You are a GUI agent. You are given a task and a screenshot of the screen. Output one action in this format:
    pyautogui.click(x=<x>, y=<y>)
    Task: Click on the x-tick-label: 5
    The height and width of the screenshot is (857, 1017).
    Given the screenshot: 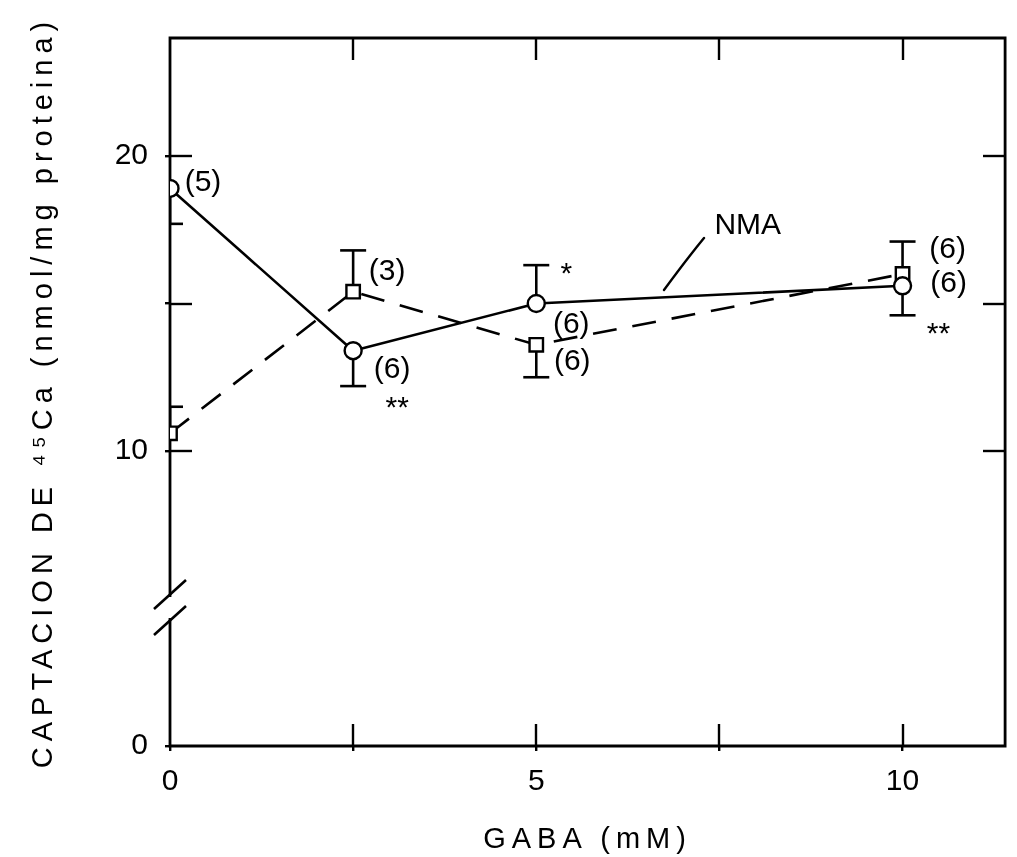 What is the action you would take?
    pyautogui.click(x=536, y=780)
    